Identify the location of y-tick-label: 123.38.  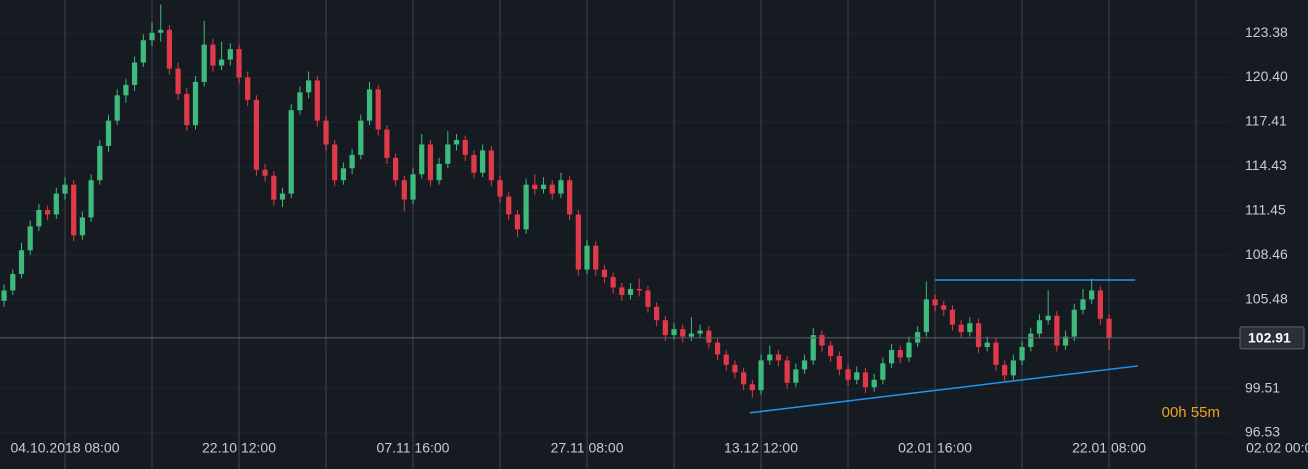
(1266, 32).